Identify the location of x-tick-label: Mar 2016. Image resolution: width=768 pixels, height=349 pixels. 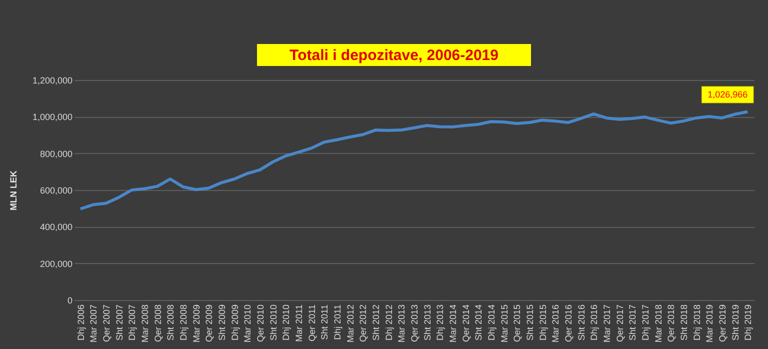
(555, 323).